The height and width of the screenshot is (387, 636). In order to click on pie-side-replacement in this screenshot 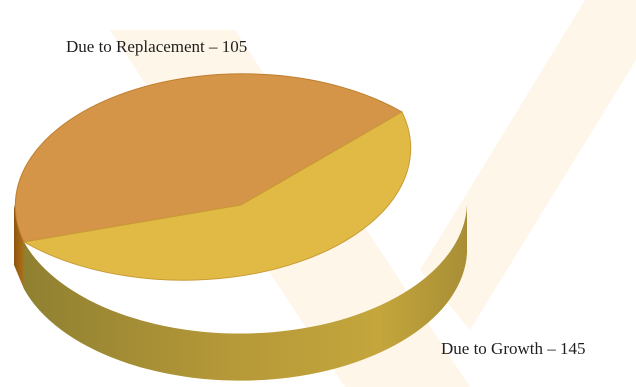, I will do `click(19, 247)`.